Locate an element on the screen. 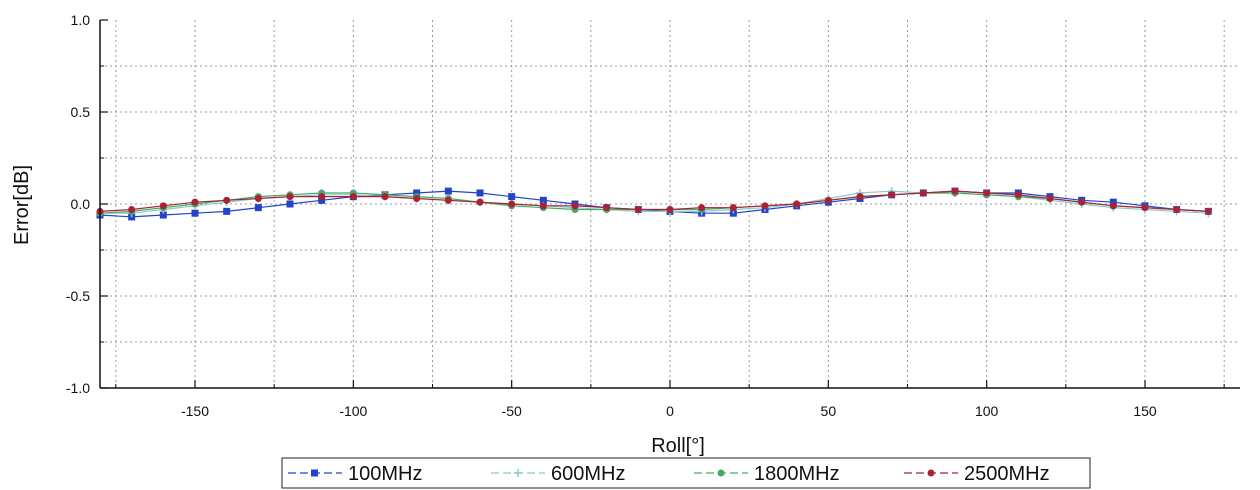 The height and width of the screenshot is (490, 1260). y-tick-label: 0.0 is located at coordinates (81, 204).